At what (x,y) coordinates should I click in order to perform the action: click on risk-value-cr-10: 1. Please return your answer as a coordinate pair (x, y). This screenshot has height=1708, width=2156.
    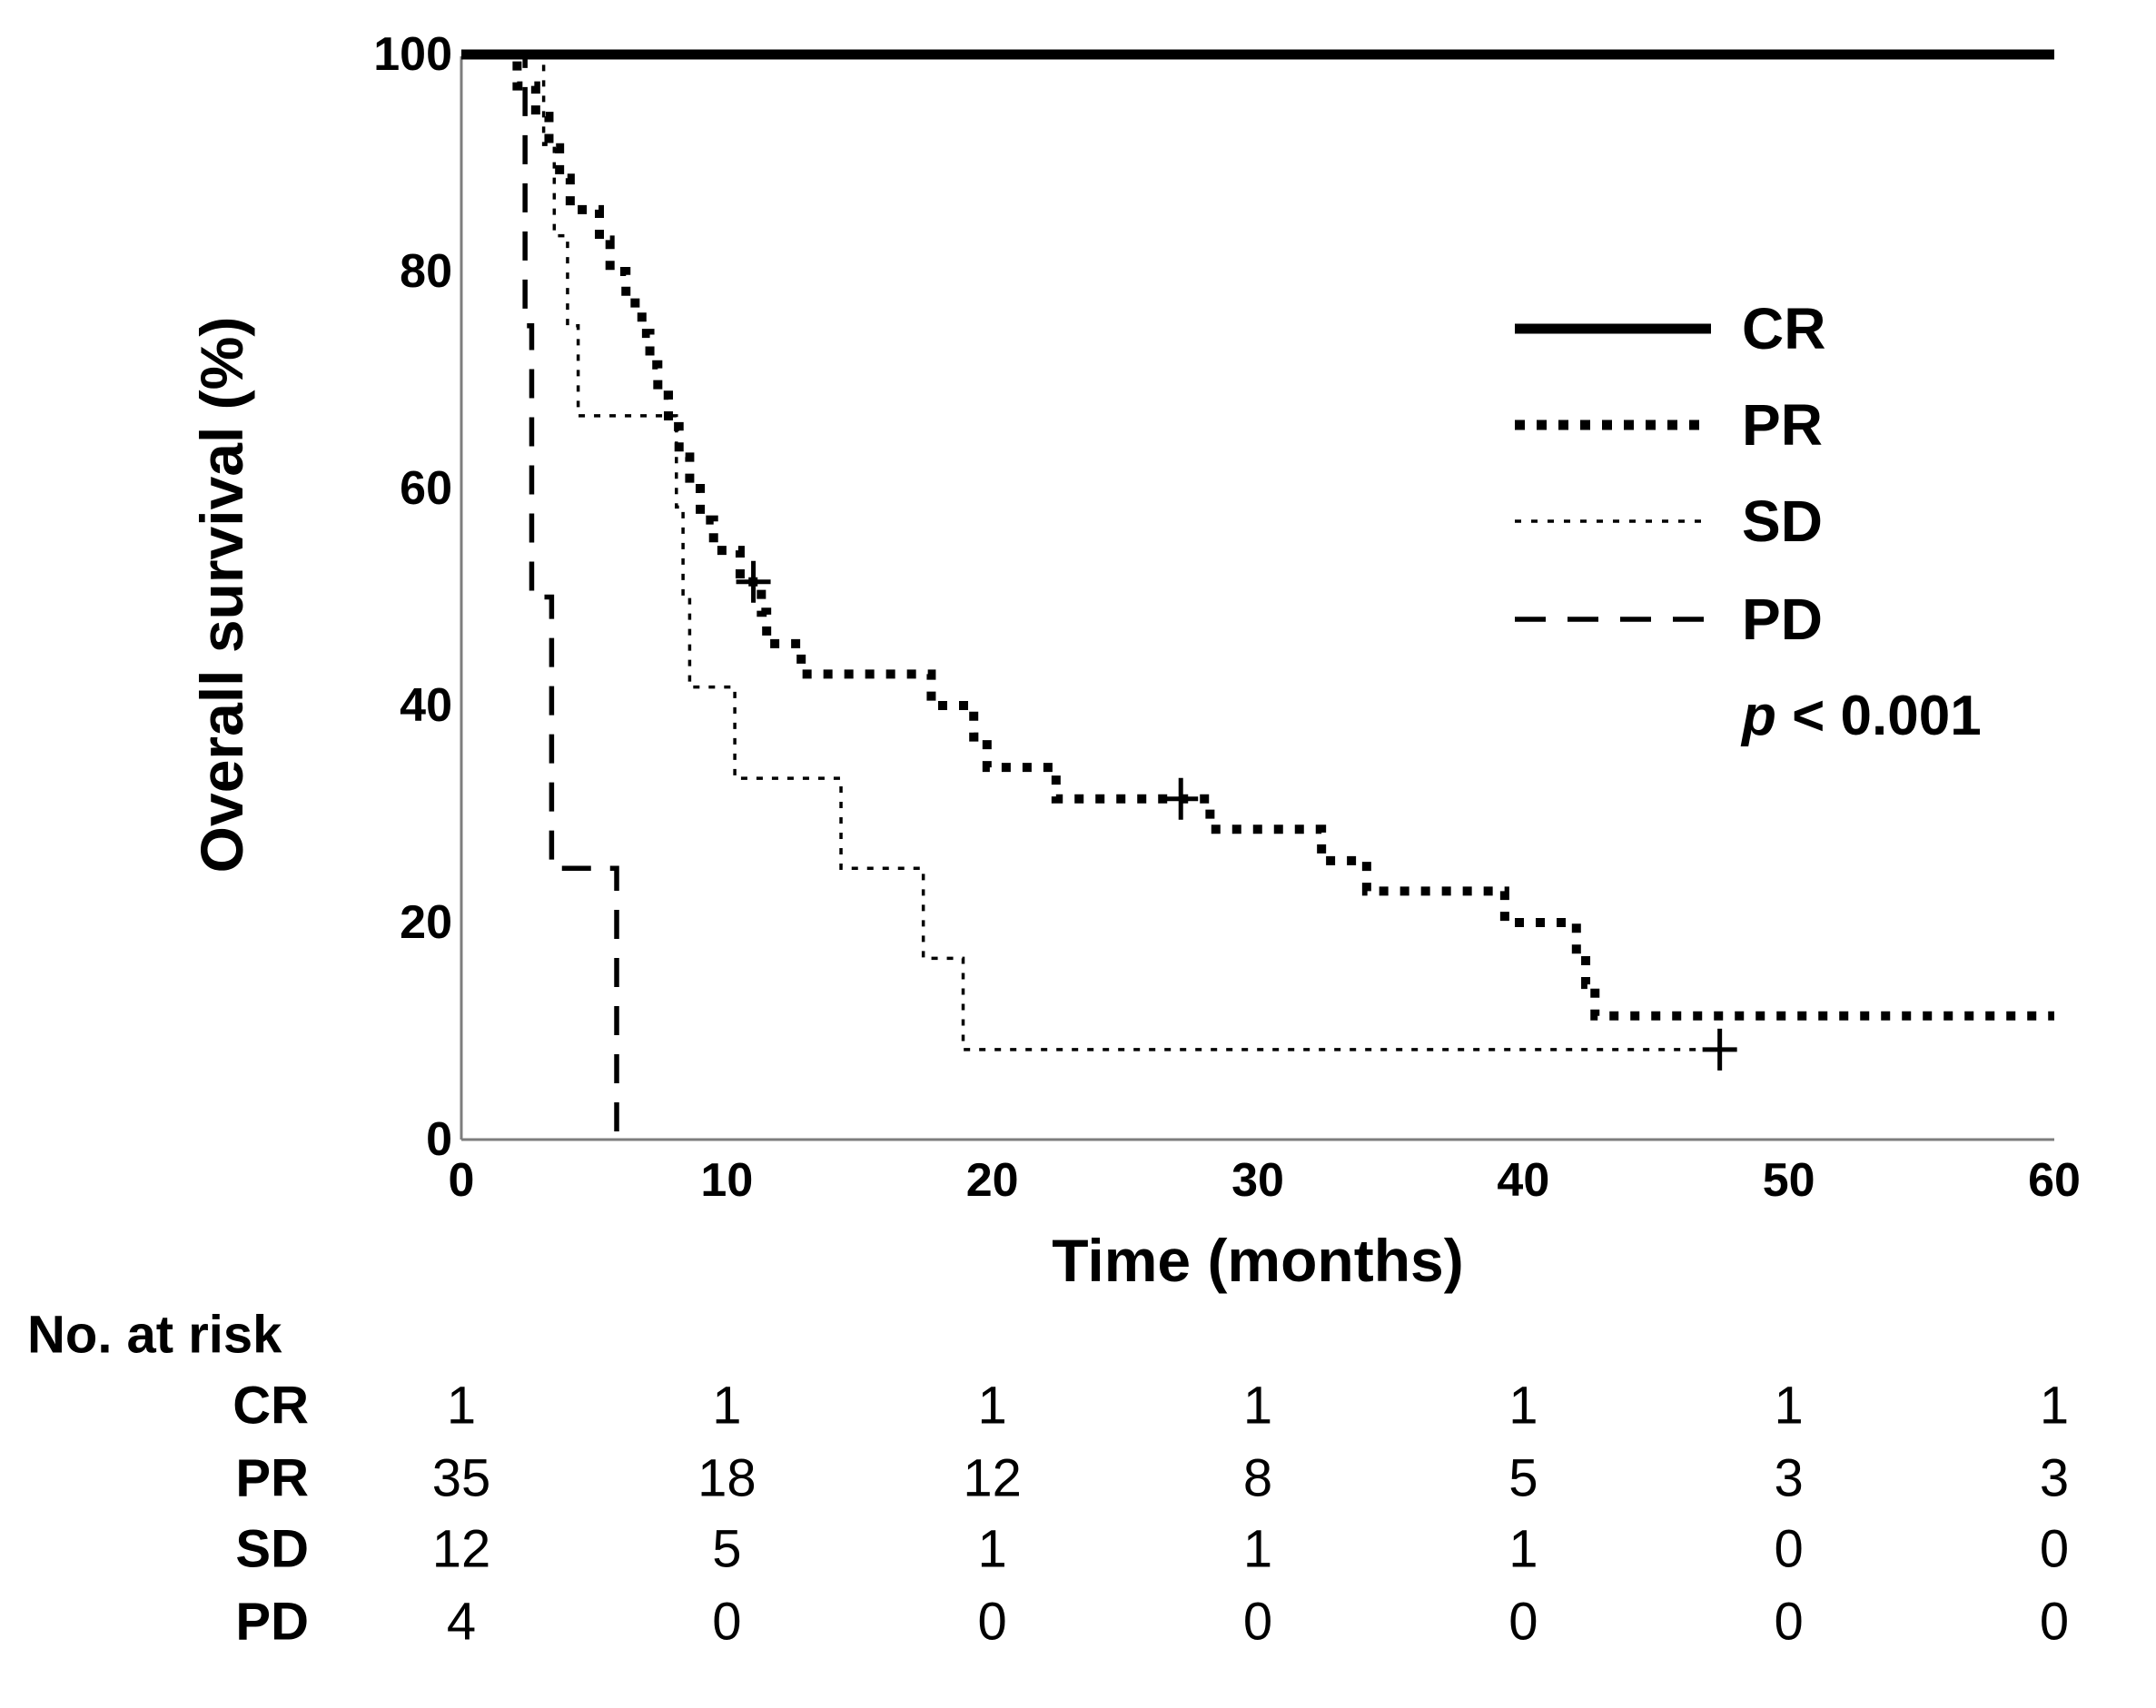
    Looking at the image, I should click on (726, 1406).